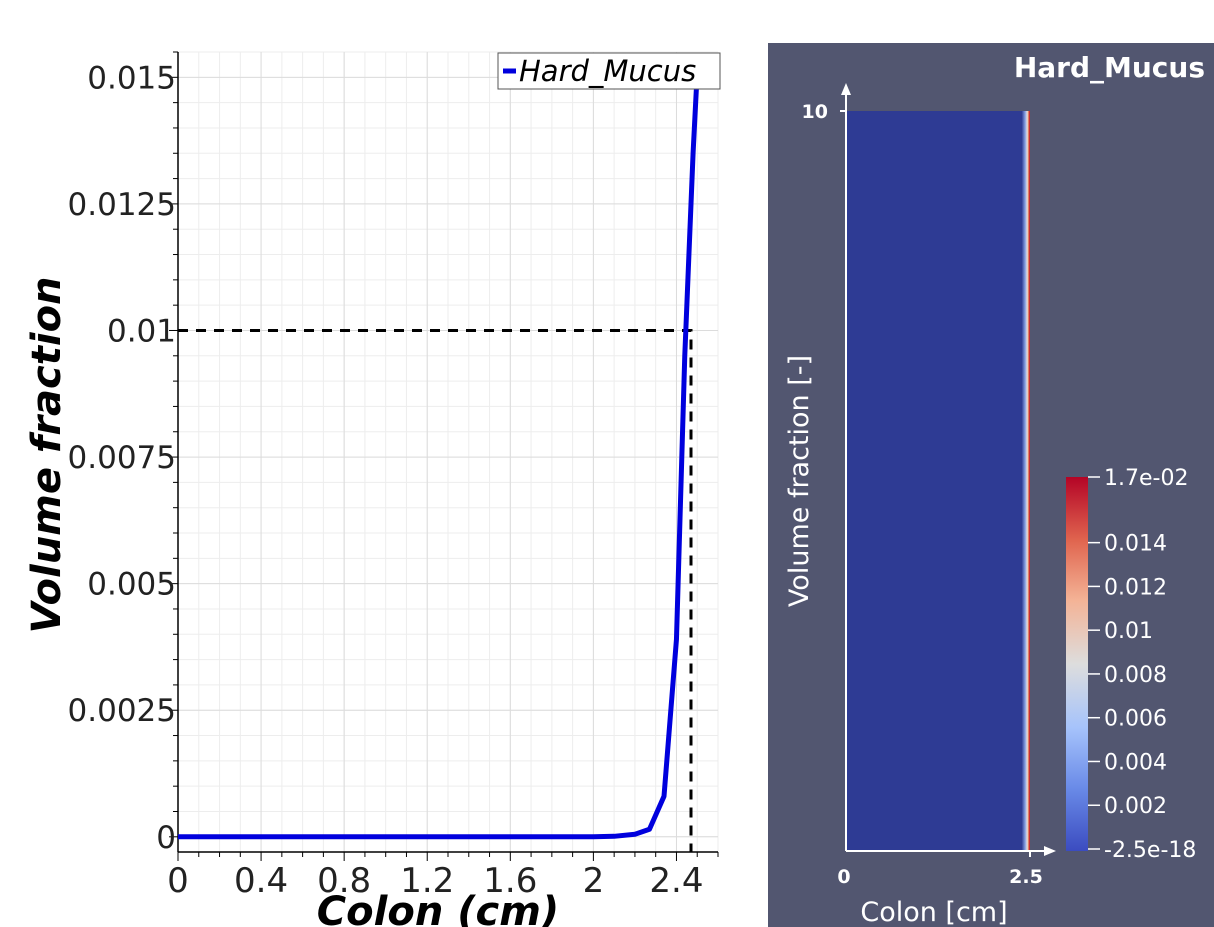 The height and width of the screenshot is (927, 1214). I want to click on x-tick-label: 1.2, so click(427, 881).